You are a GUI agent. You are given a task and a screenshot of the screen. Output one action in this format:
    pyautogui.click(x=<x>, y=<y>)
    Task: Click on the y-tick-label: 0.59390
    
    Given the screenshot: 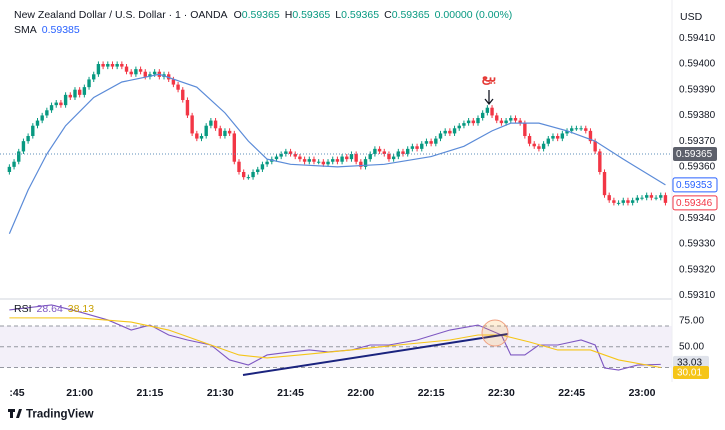 What is the action you would take?
    pyautogui.click(x=697, y=89)
    